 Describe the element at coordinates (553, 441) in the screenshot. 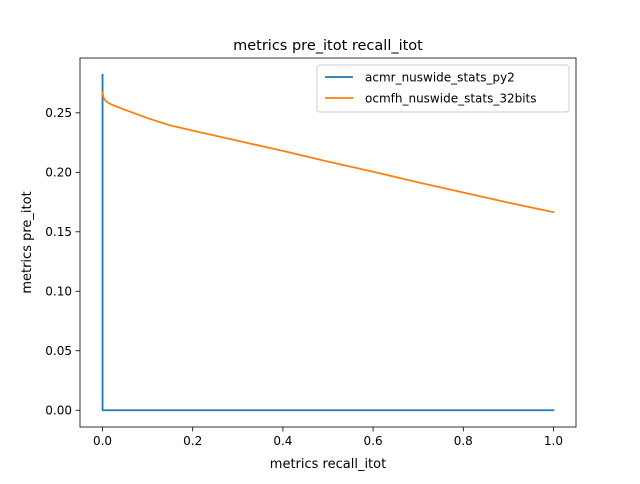

I see `x-tick-label: 1.0` at that location.